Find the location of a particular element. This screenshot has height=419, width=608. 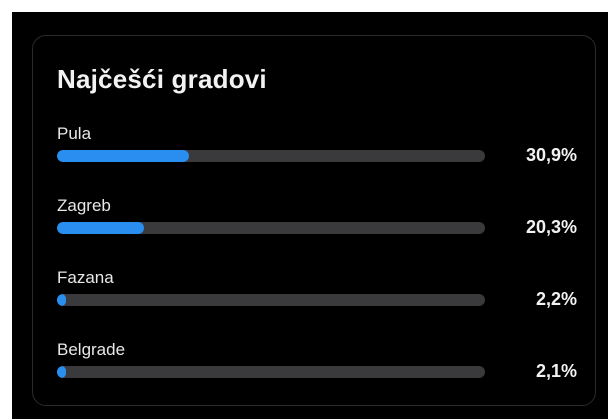

city-percent: 20,3% is located at coordinates (551, 227).